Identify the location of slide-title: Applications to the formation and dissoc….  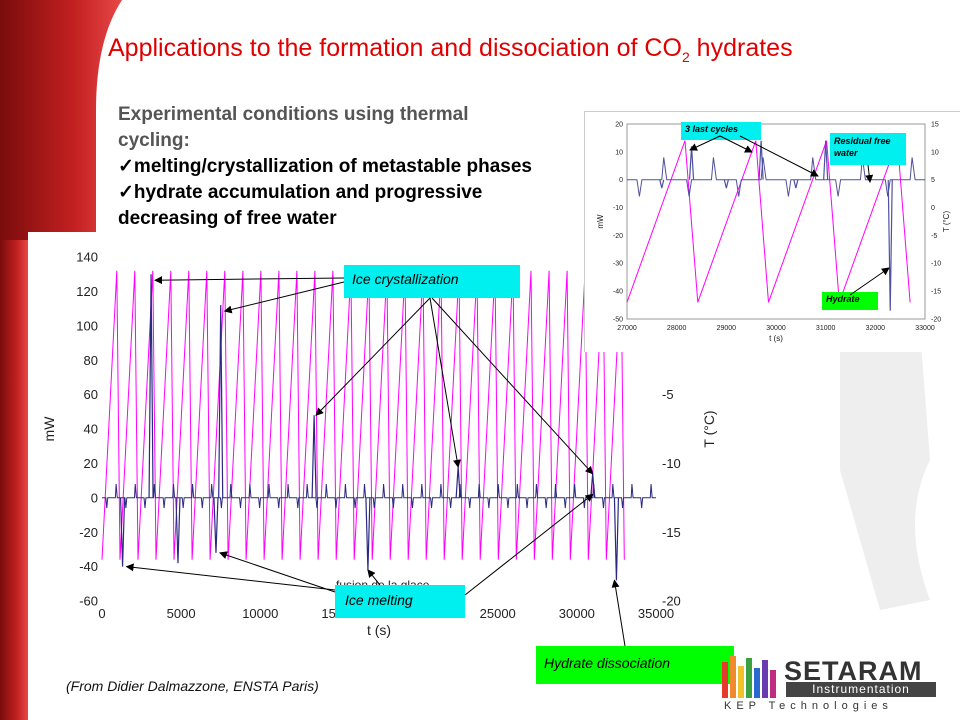
(450, 49).